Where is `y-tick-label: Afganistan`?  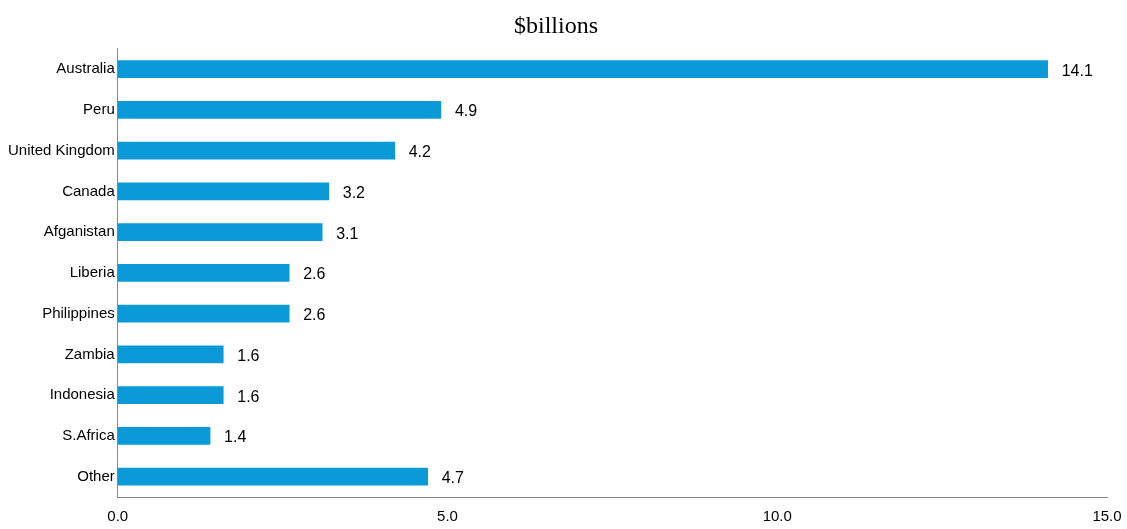 y-tick-label: Afganistan is located at coordinates (79, 231).